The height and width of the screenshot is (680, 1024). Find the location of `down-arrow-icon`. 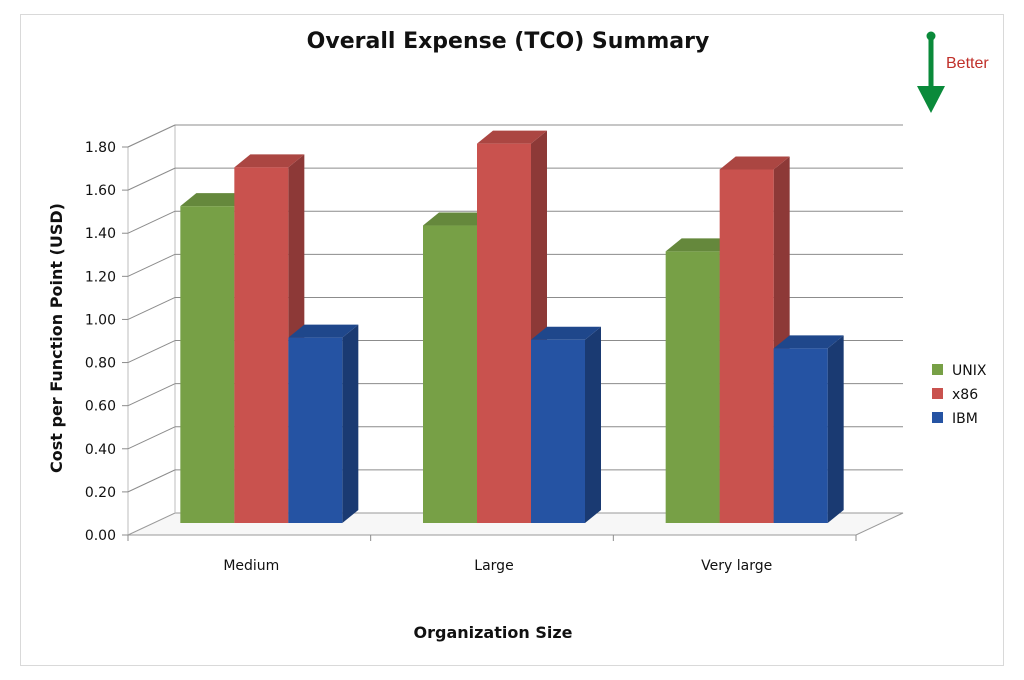

down-arrow-icon is located at coordinates (931, 72).